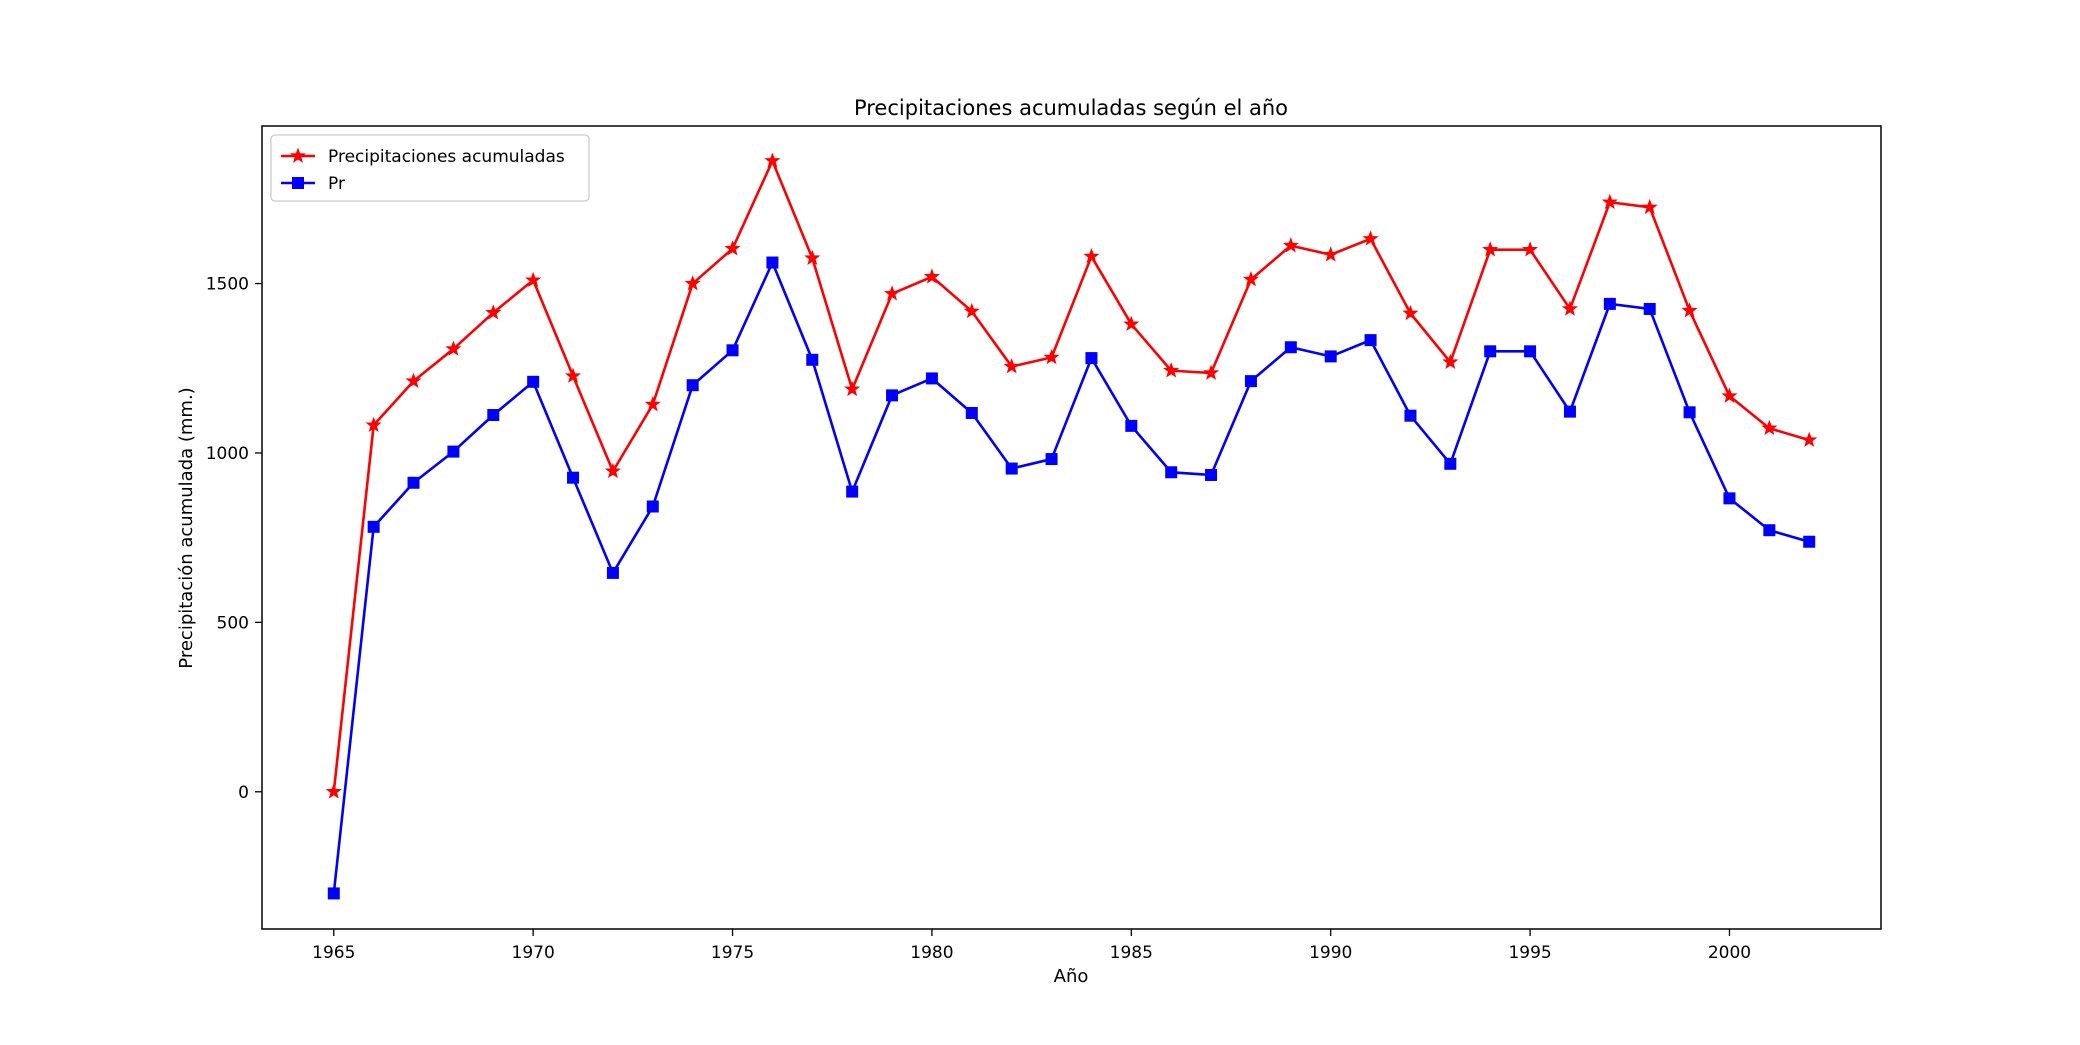  Describe the element at coordinates (1689, 412) in the screenshot. I see `data-point-2-1999` at that location.